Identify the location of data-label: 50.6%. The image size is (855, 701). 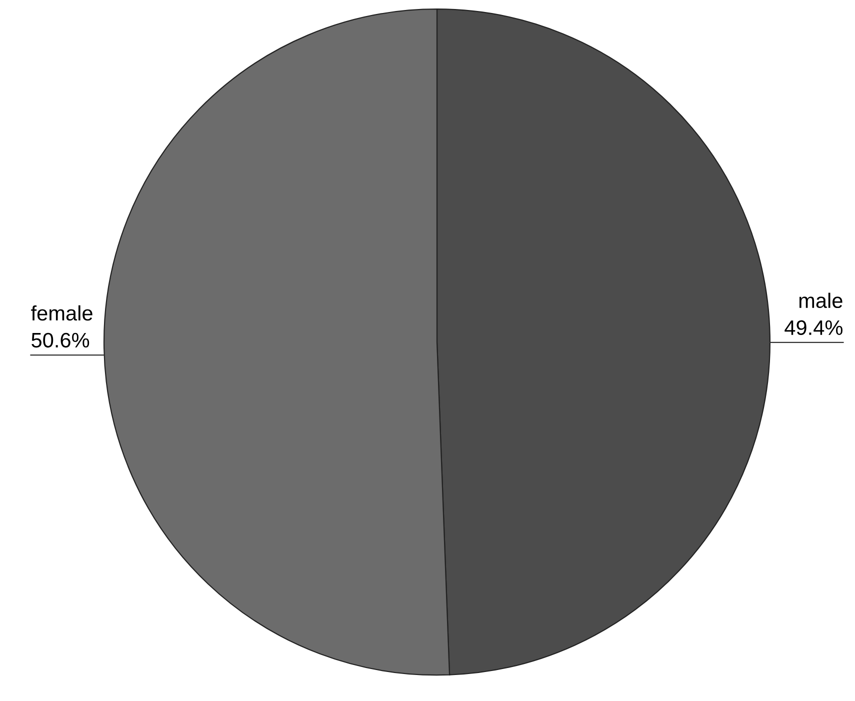
(61, 340).